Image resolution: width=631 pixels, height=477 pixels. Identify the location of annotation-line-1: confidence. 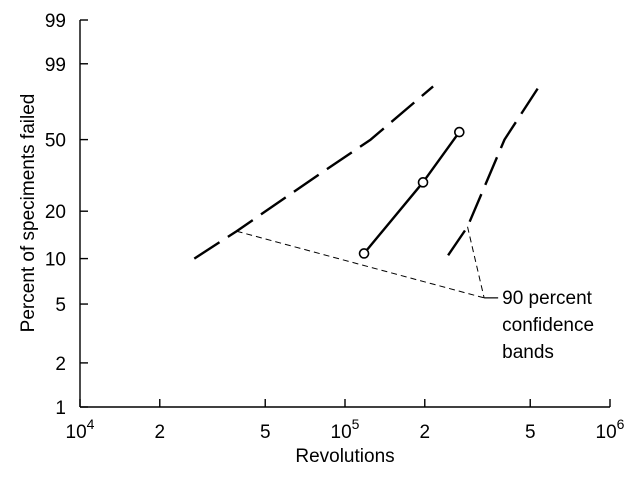
(548, 325).